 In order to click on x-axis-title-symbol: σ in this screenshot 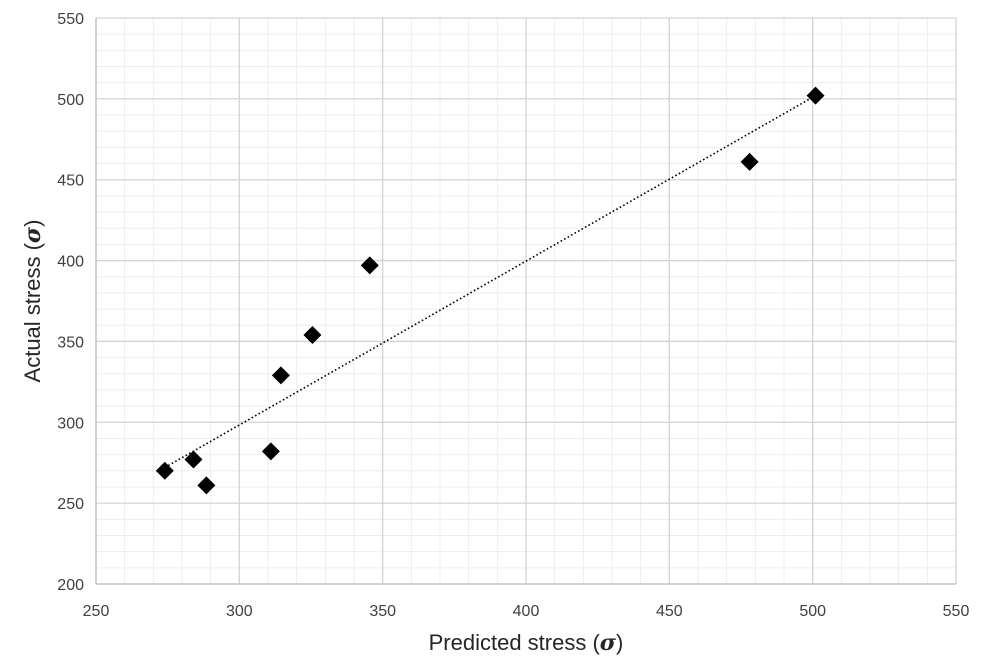, I will do `click(608, 643)`.